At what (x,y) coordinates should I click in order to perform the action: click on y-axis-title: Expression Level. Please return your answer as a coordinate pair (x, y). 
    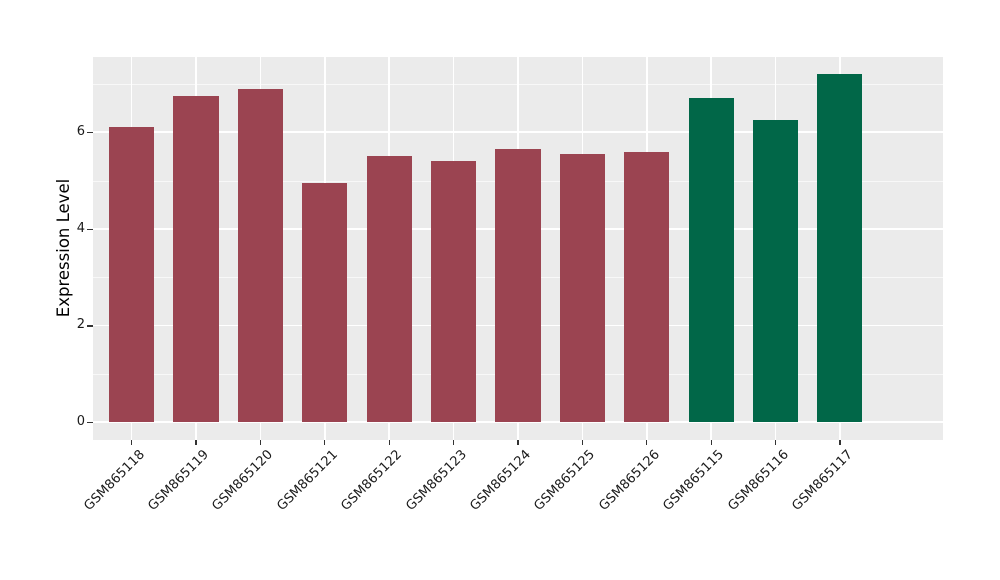
    Looking at the image, I should click on (63, 248).